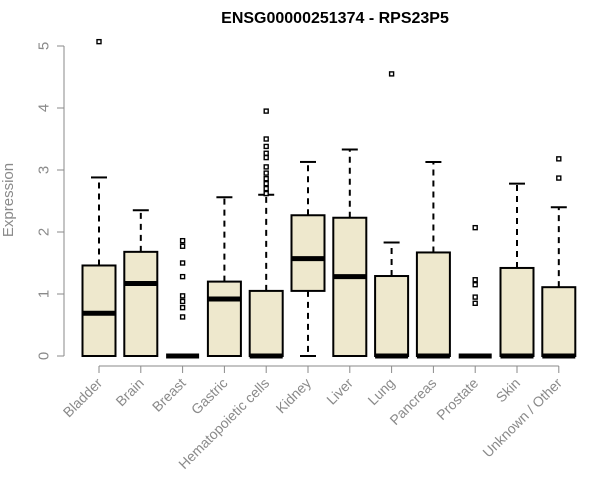 The height and width of the screenshot is (500, 600). Describe the element at coordinates (457, 399) in the screenshot. I see `x-tick-label: Prostate` at that location.